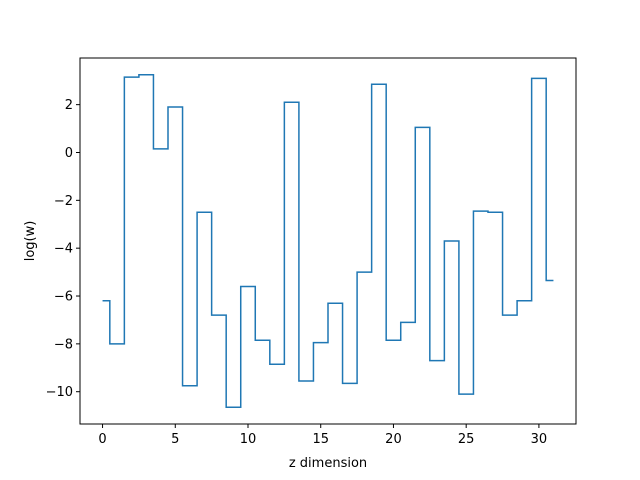 This screenshot has width=640, height=480. Describe the element at coordinates (466, 439) in the screenshot. I see `x-tick-label: 25` at that location.